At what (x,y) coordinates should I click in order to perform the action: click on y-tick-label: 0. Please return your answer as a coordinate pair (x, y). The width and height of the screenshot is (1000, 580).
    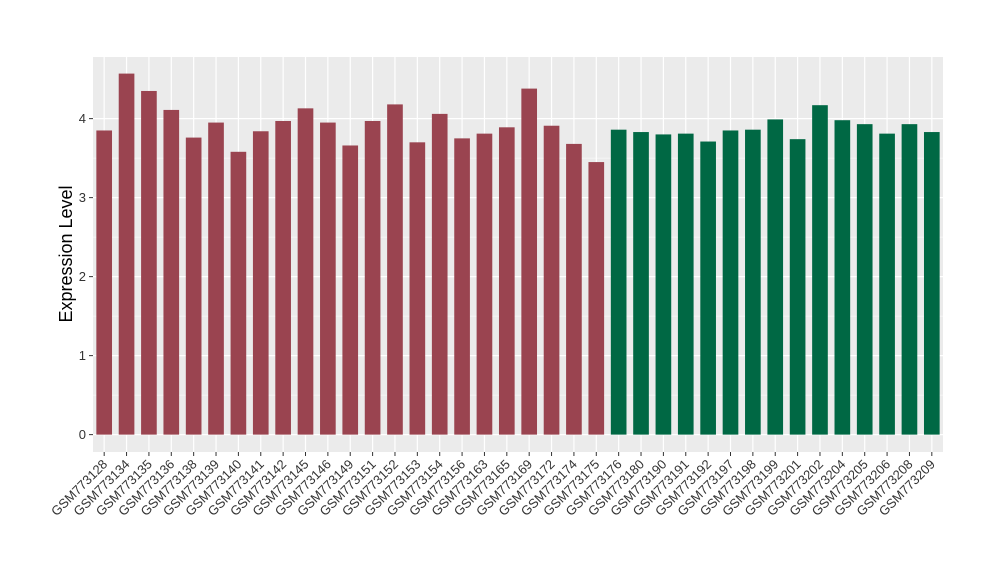
    Looking at the image, I should click on (82, 434).